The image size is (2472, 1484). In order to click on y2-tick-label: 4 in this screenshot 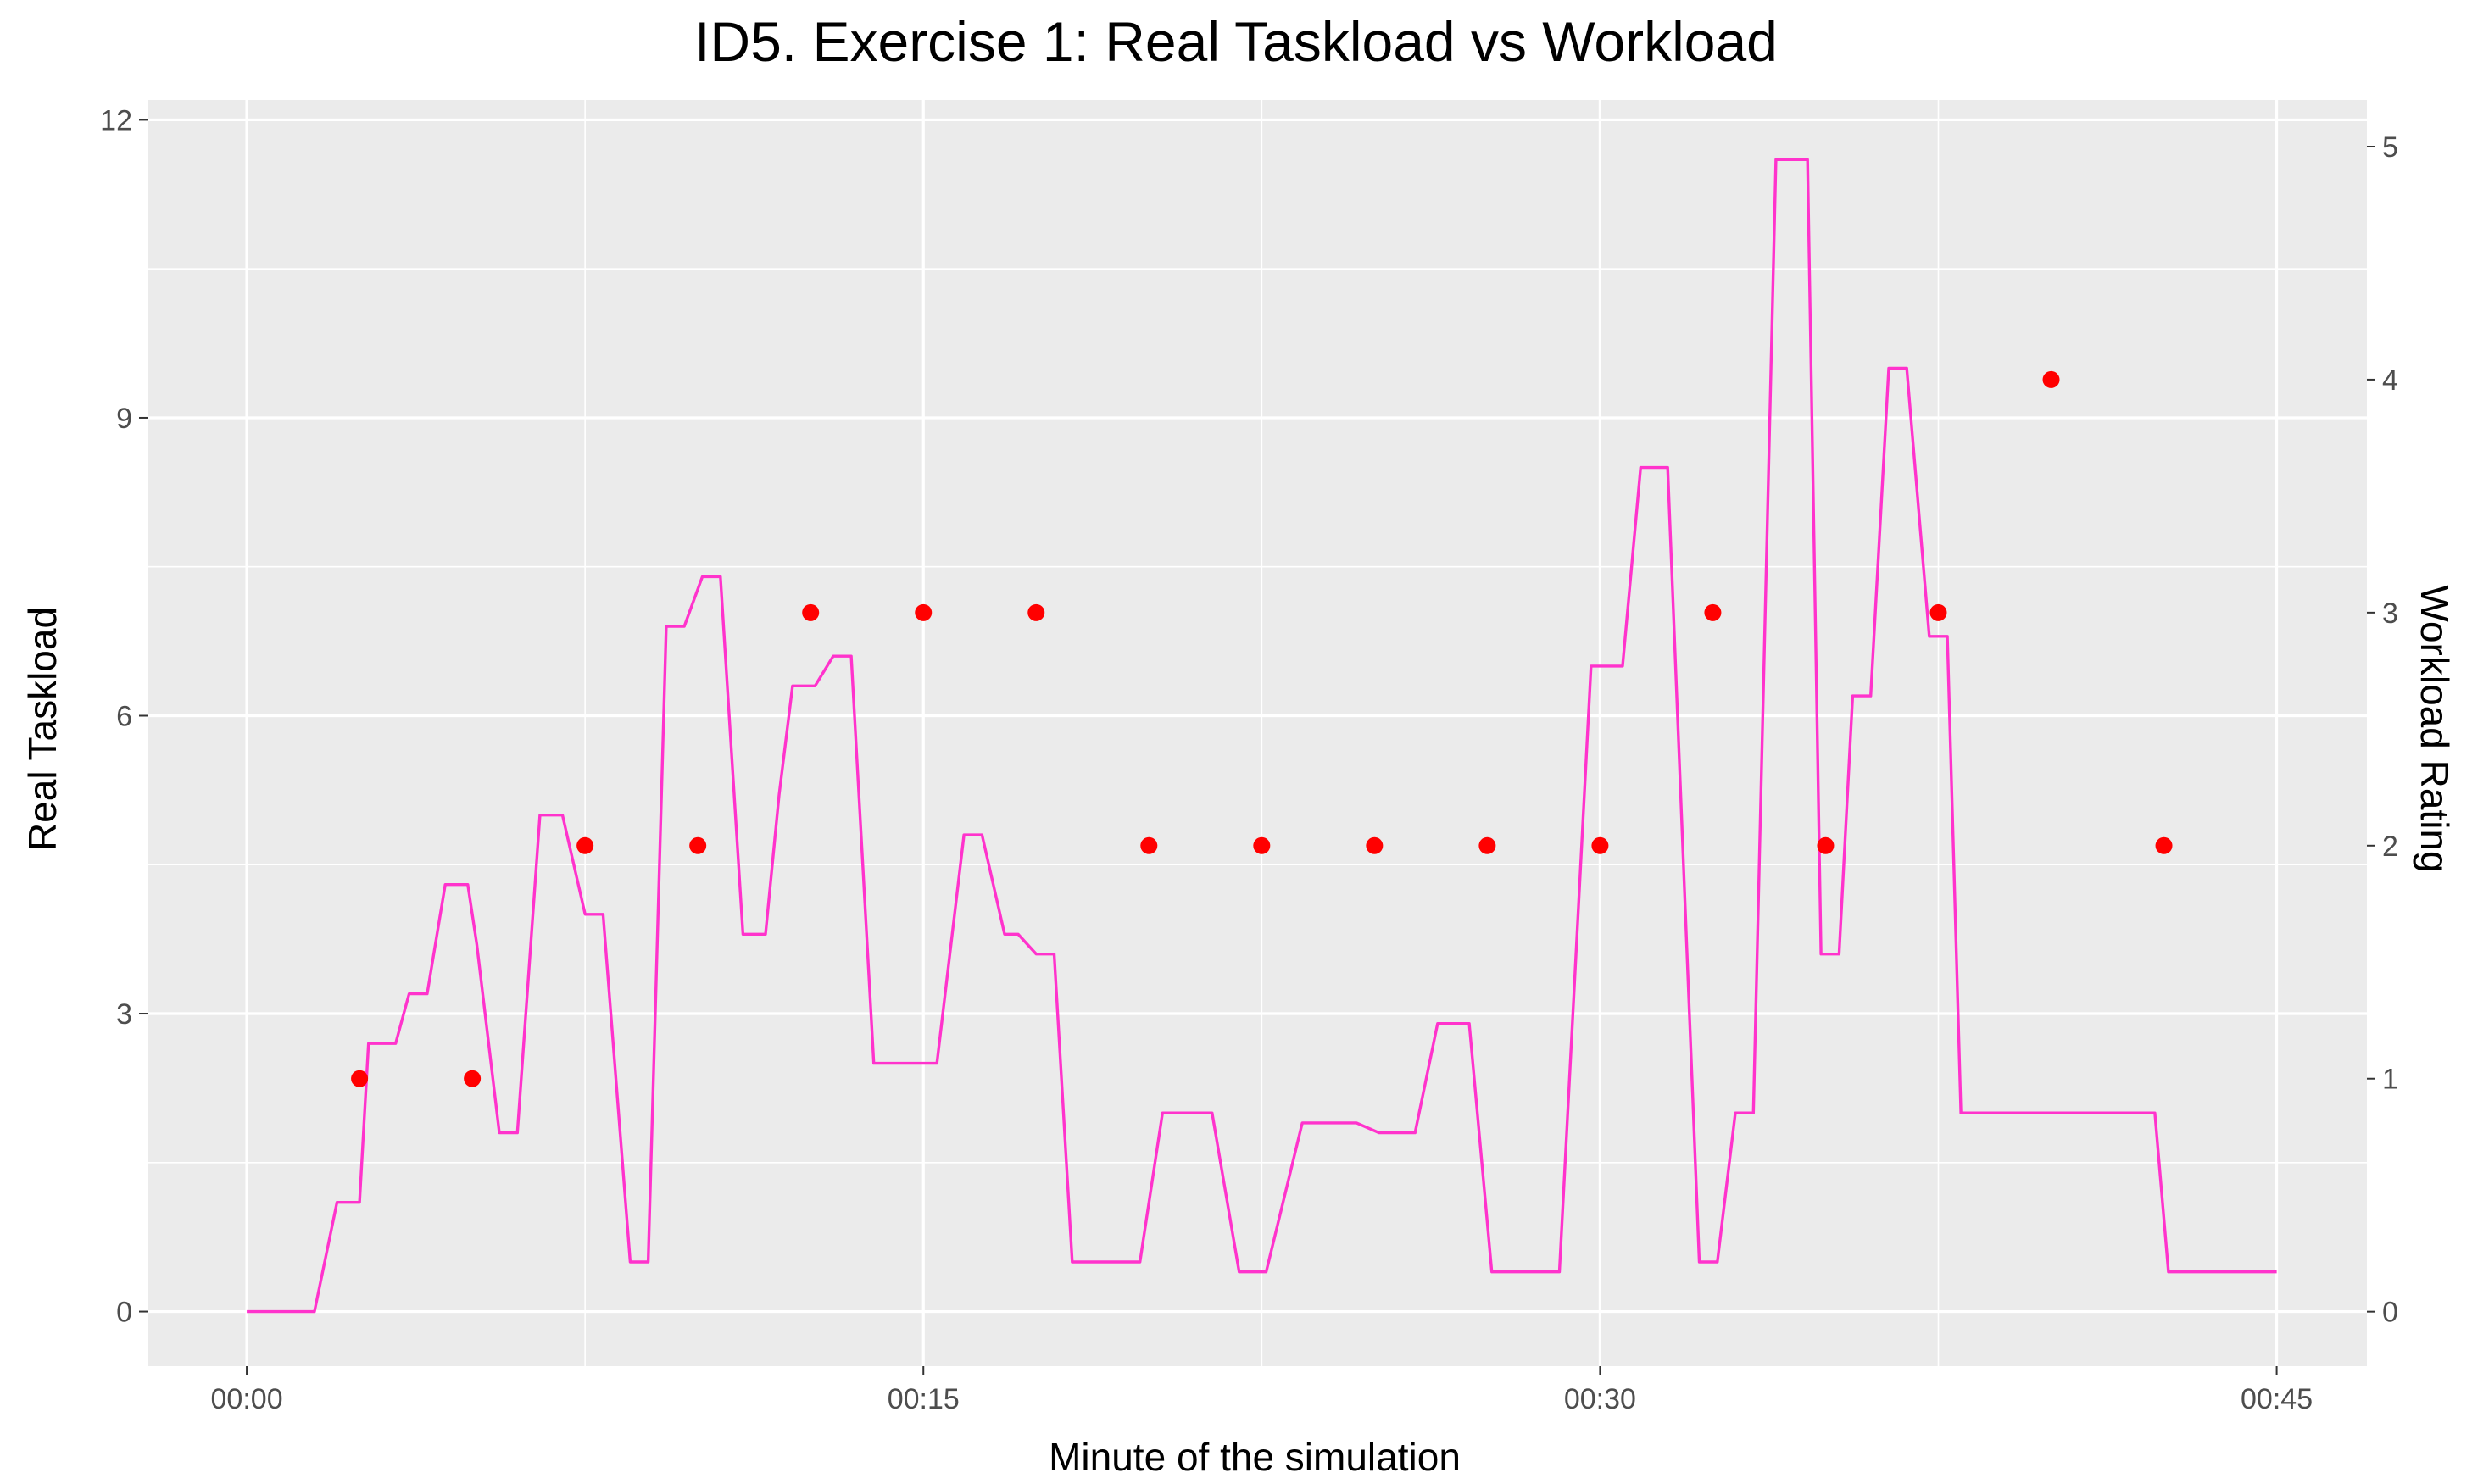, I will do `click(2390, 381)`.